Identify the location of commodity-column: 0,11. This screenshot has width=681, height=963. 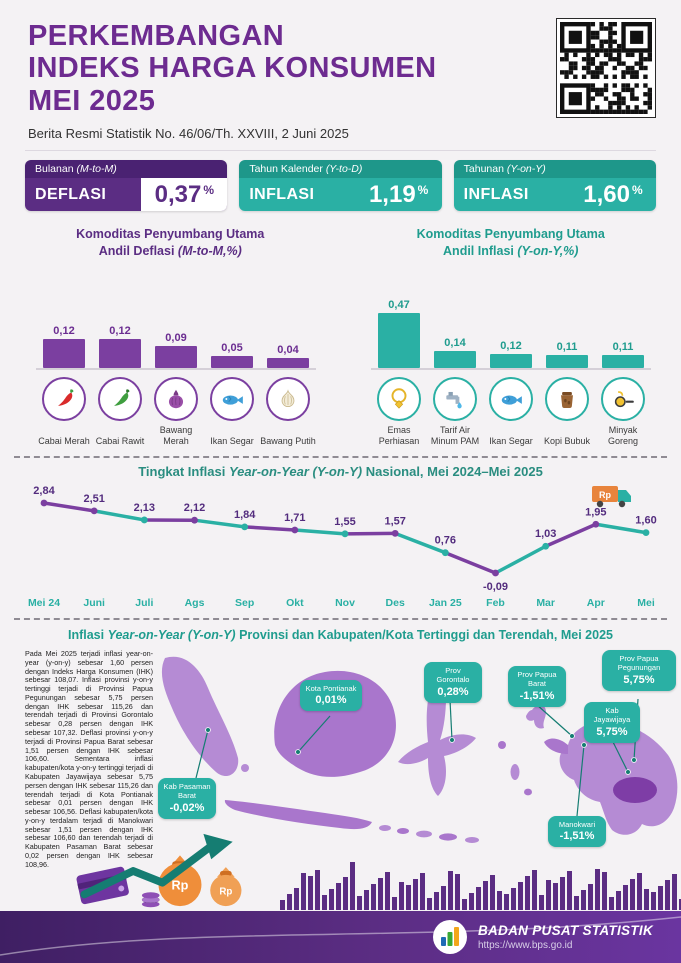
(567, 331).